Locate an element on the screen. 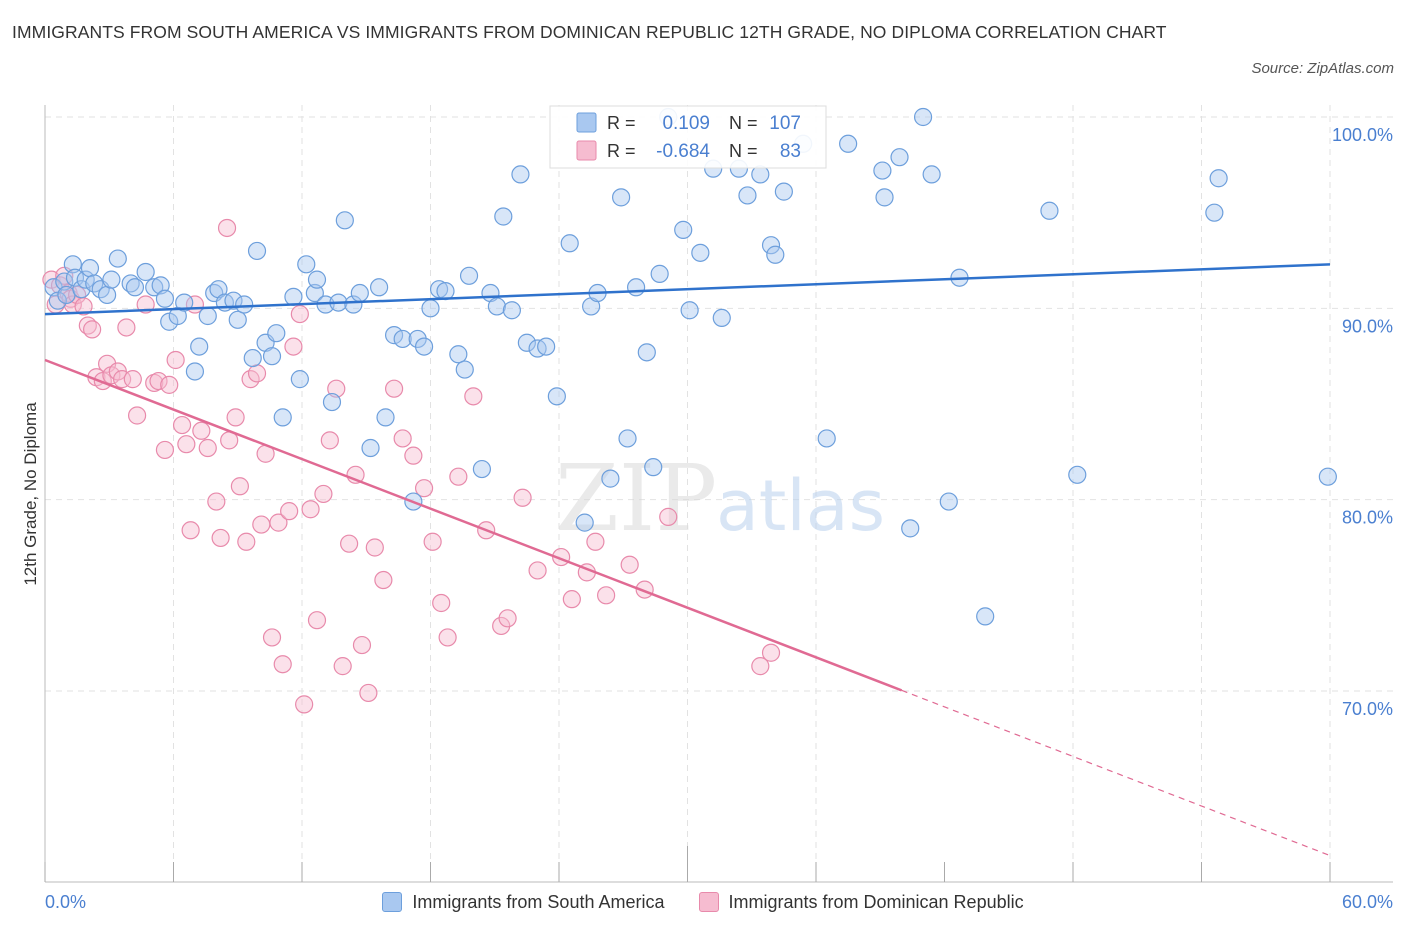 The image size is (1406, 930). watermark-zip: ZIP is located at coordinates (636, 498).